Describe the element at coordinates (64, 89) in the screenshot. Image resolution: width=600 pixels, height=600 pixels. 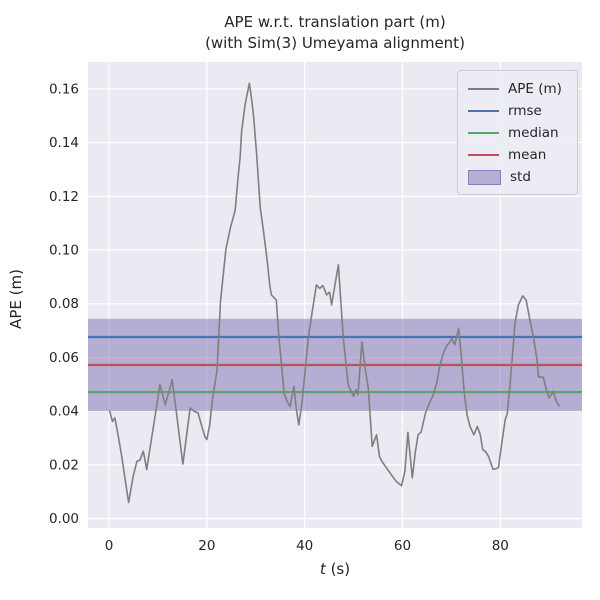
I see `y-tick-label: 0.16` at that location.